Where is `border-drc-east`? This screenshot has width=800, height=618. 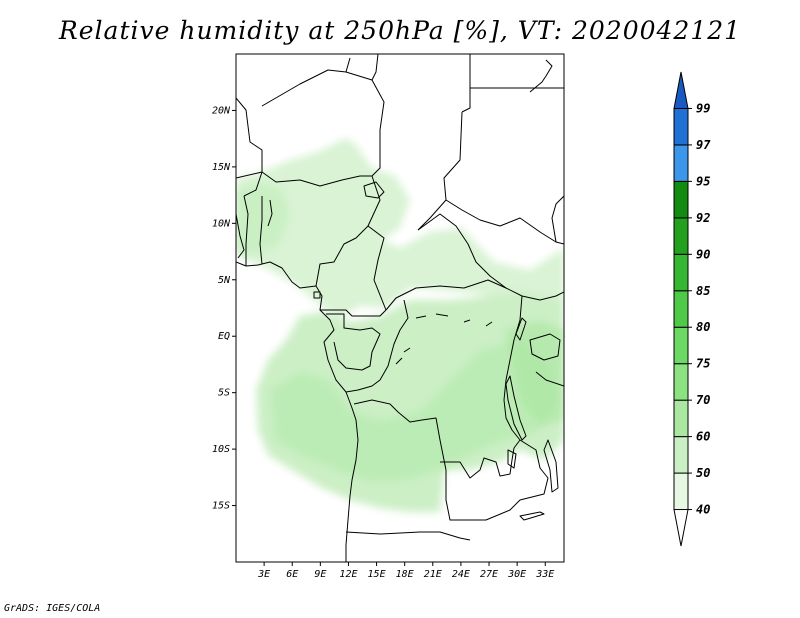
border-drc-east is located at coordinates (513, 368).